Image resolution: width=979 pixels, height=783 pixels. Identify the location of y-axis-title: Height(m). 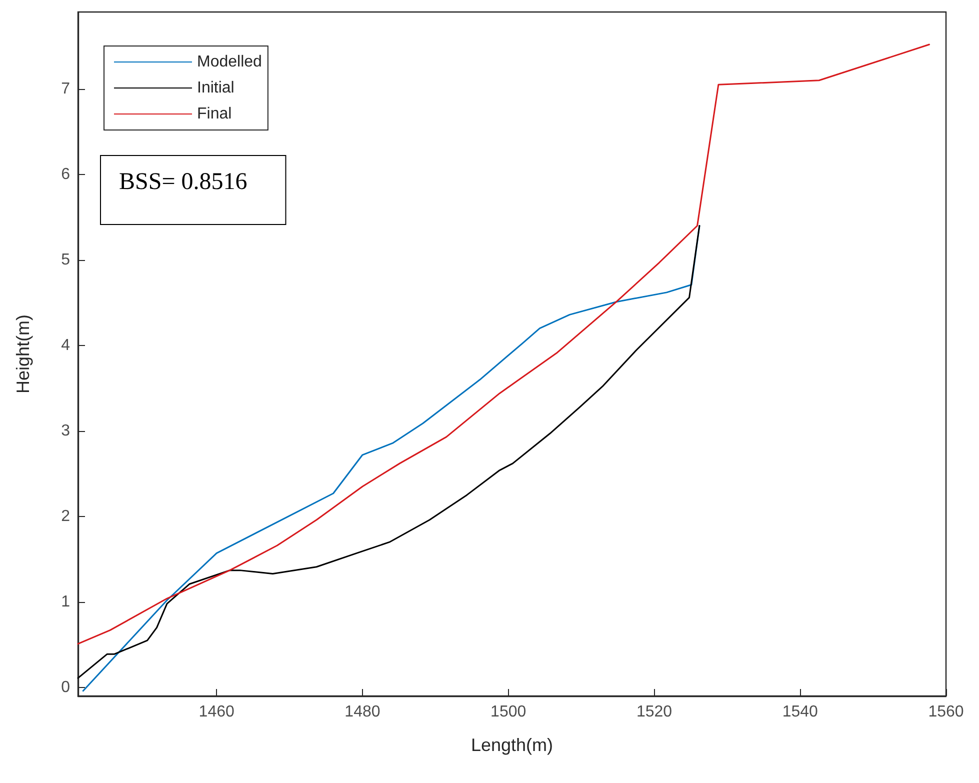
(23, 354).